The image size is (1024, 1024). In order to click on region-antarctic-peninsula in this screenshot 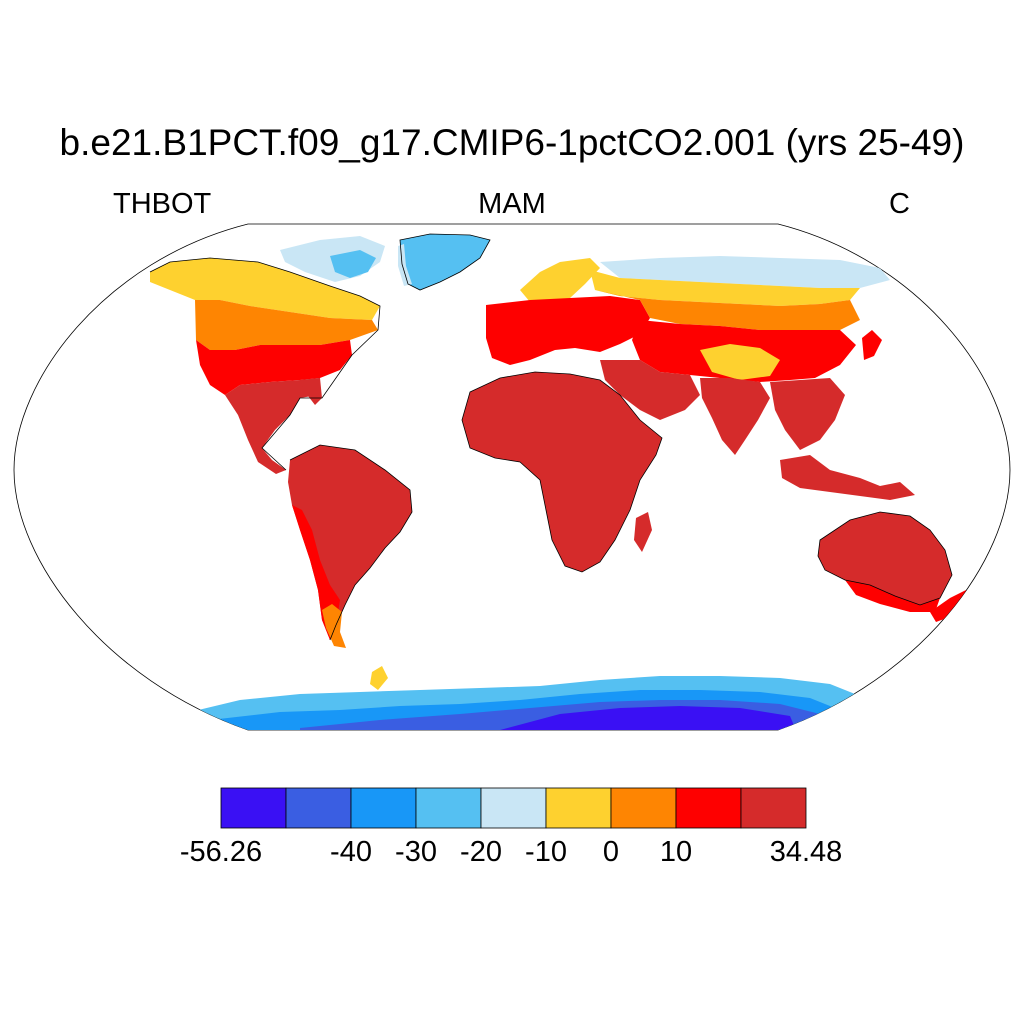, I will do `click(379, 678)`.